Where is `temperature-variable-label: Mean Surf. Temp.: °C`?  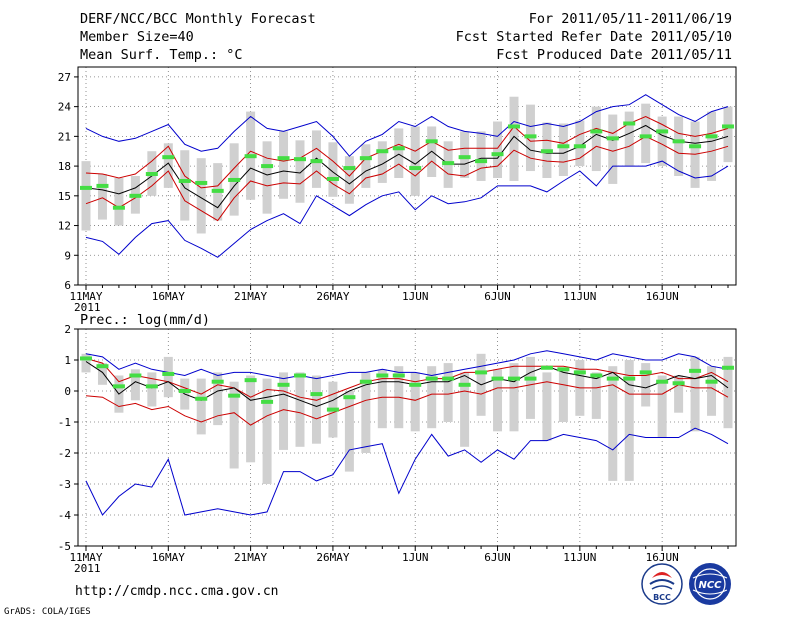 temperature-variable-label: Mean Surf. Temp.: °C is located at coordinates (161, 55).